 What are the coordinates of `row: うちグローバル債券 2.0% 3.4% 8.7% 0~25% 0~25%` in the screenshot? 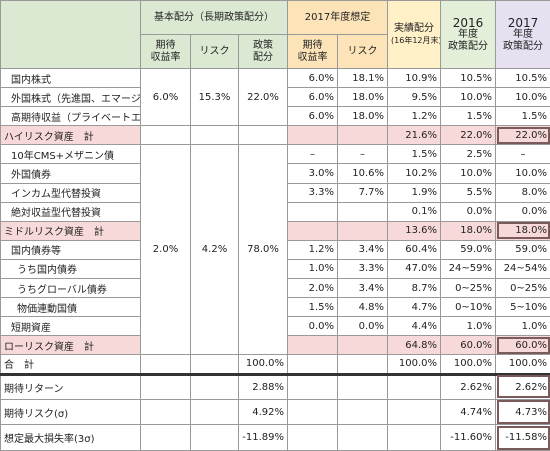 It's located at (275, 288).